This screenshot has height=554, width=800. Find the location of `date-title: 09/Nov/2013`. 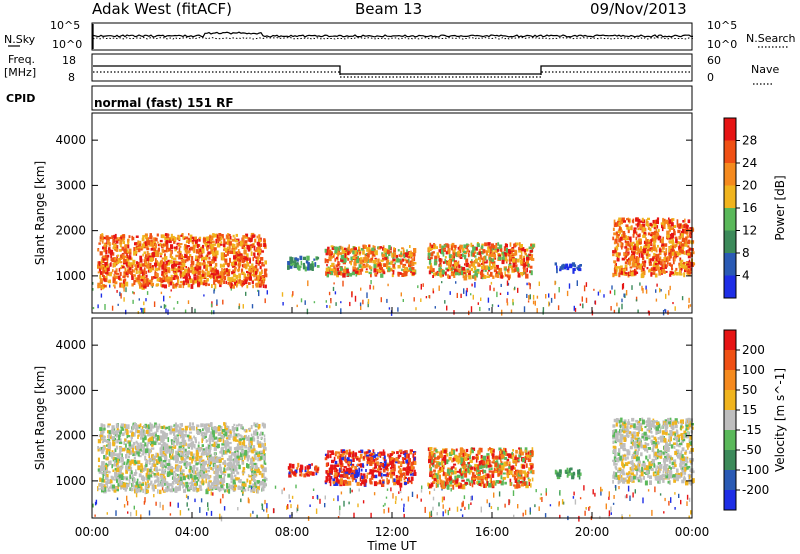

date-title: 09/Nov/2013 is located at coordinates (638, 9).